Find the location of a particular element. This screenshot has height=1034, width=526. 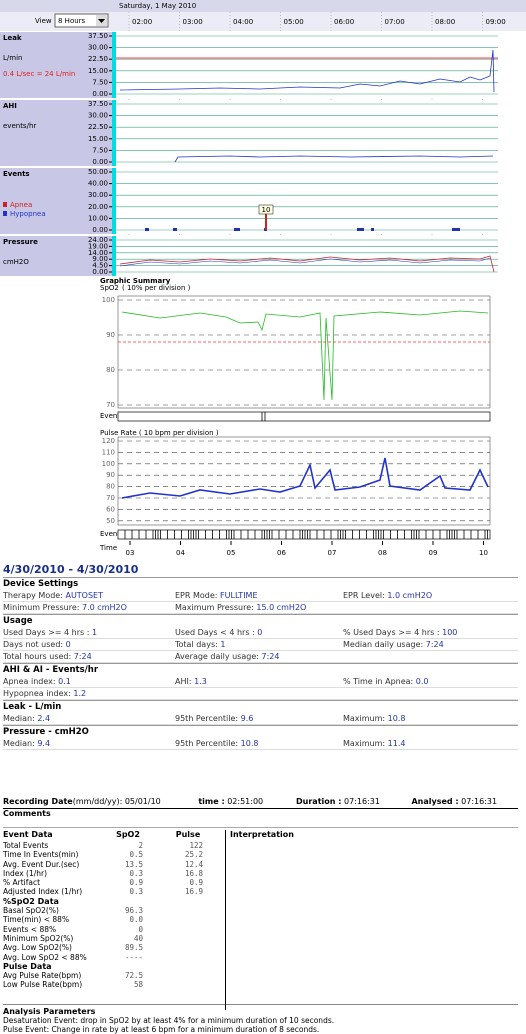

cell-label: Therapy Mode: is located at coordinates (33, 595).